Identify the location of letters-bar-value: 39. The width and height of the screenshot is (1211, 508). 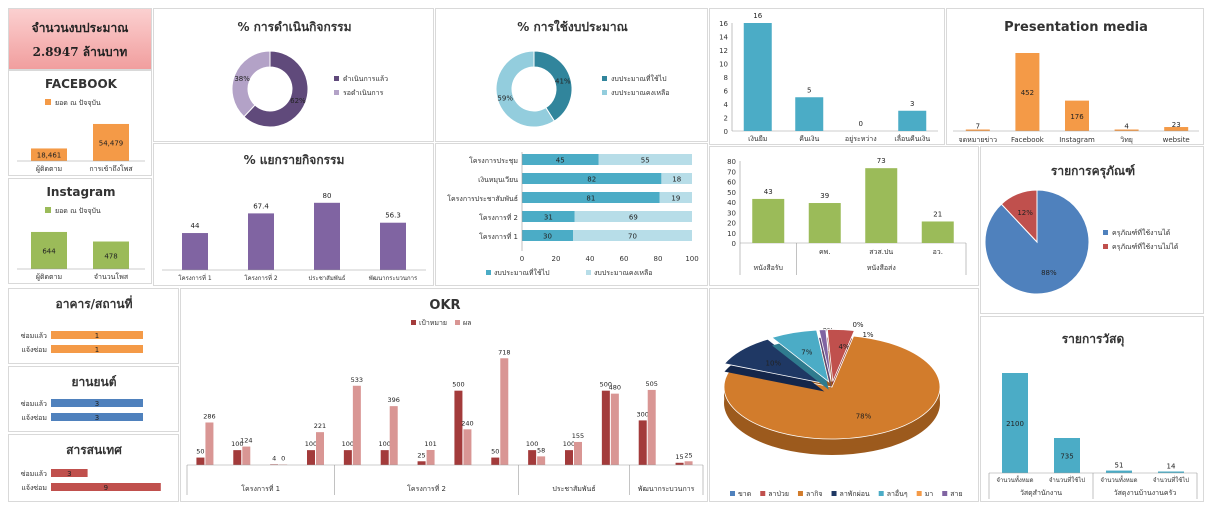
(824, 196).